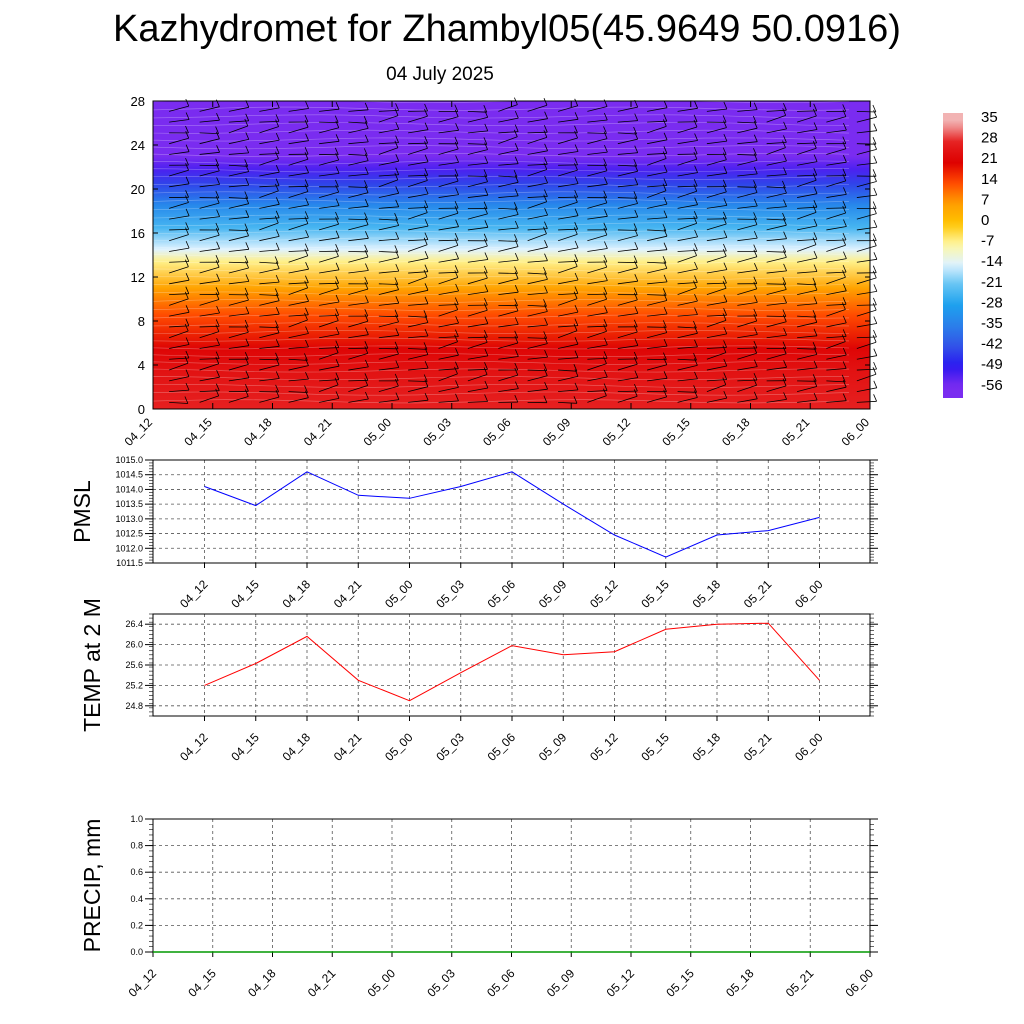 This screenshot has height=1024, width=1024. What do you see at coordinates (82, 511) in the screenshot?
I see `pmsl-panel-ylabel: PMSL` at bounding box center [82, 511].